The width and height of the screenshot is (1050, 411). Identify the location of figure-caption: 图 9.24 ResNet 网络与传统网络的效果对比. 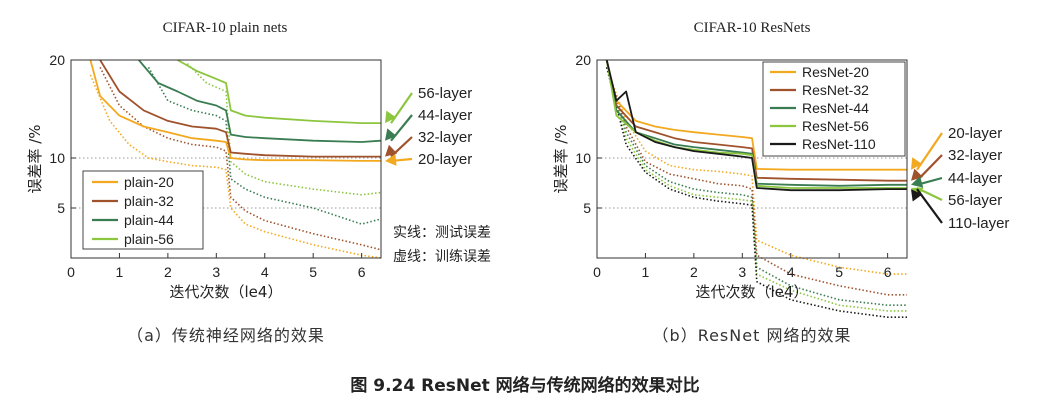
(524, 385).